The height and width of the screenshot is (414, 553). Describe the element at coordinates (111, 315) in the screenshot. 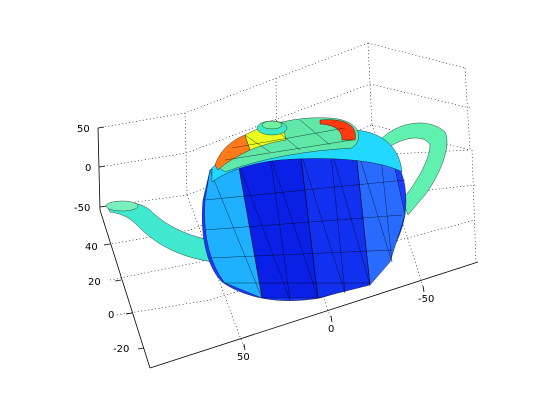

I see `y-tick-label: 0` at that location.